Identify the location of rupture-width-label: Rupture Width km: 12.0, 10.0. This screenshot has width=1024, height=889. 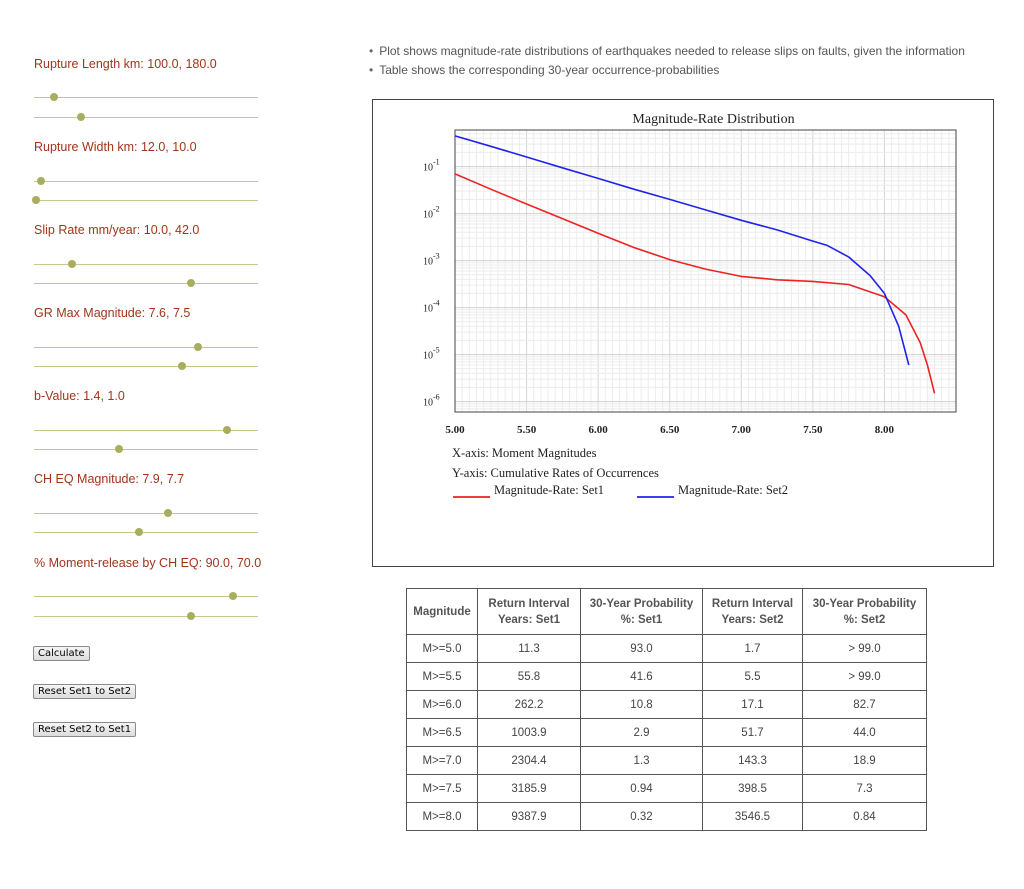
(115, 147).